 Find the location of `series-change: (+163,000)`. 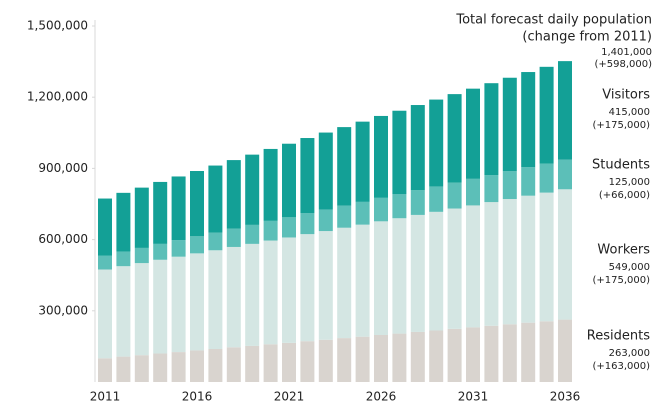

series-change: (+163,000) is located at coordinates (621, 366).